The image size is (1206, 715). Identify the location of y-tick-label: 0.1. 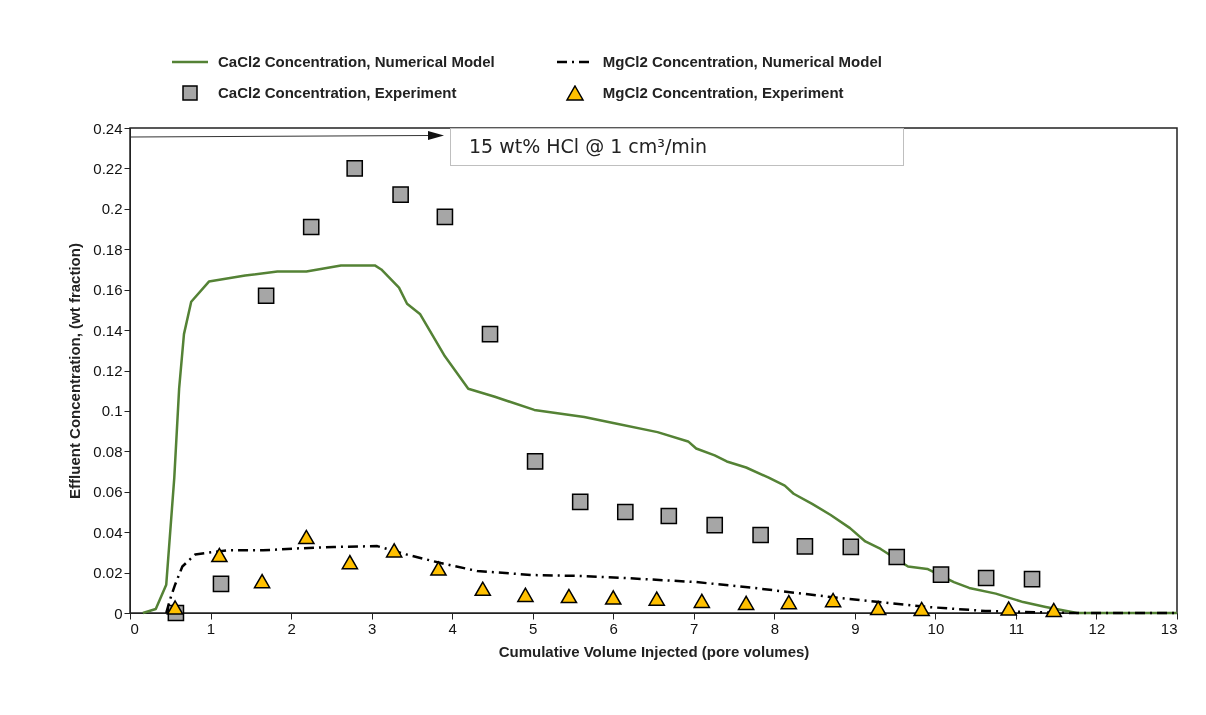
(112, 411).